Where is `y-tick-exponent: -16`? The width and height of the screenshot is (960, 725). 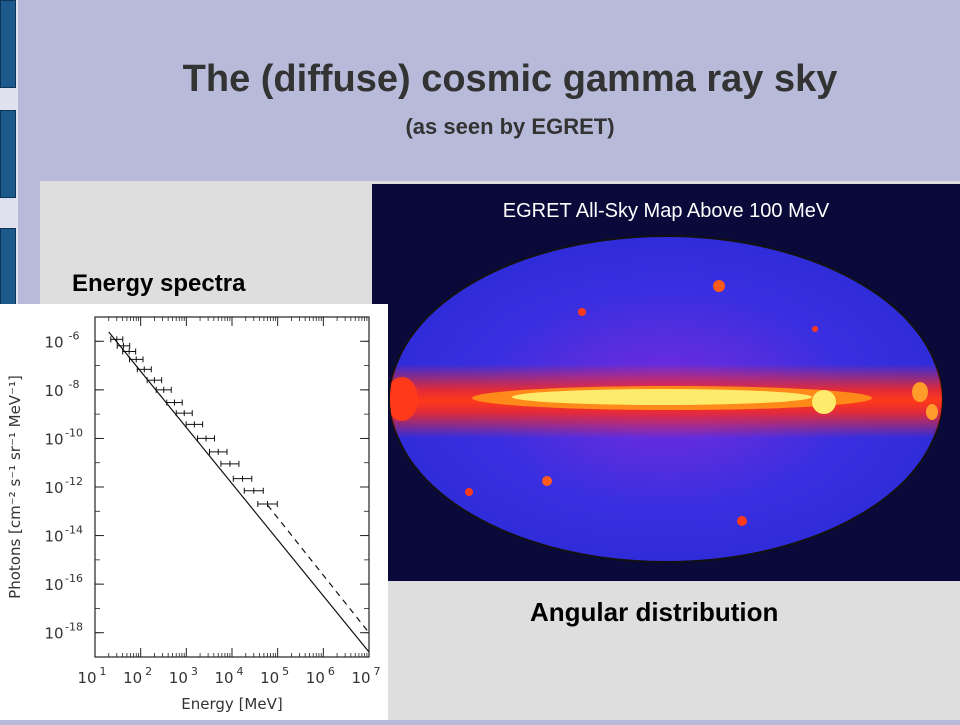
y-tick-exponent: -16 is located at coordinates (74, 578).